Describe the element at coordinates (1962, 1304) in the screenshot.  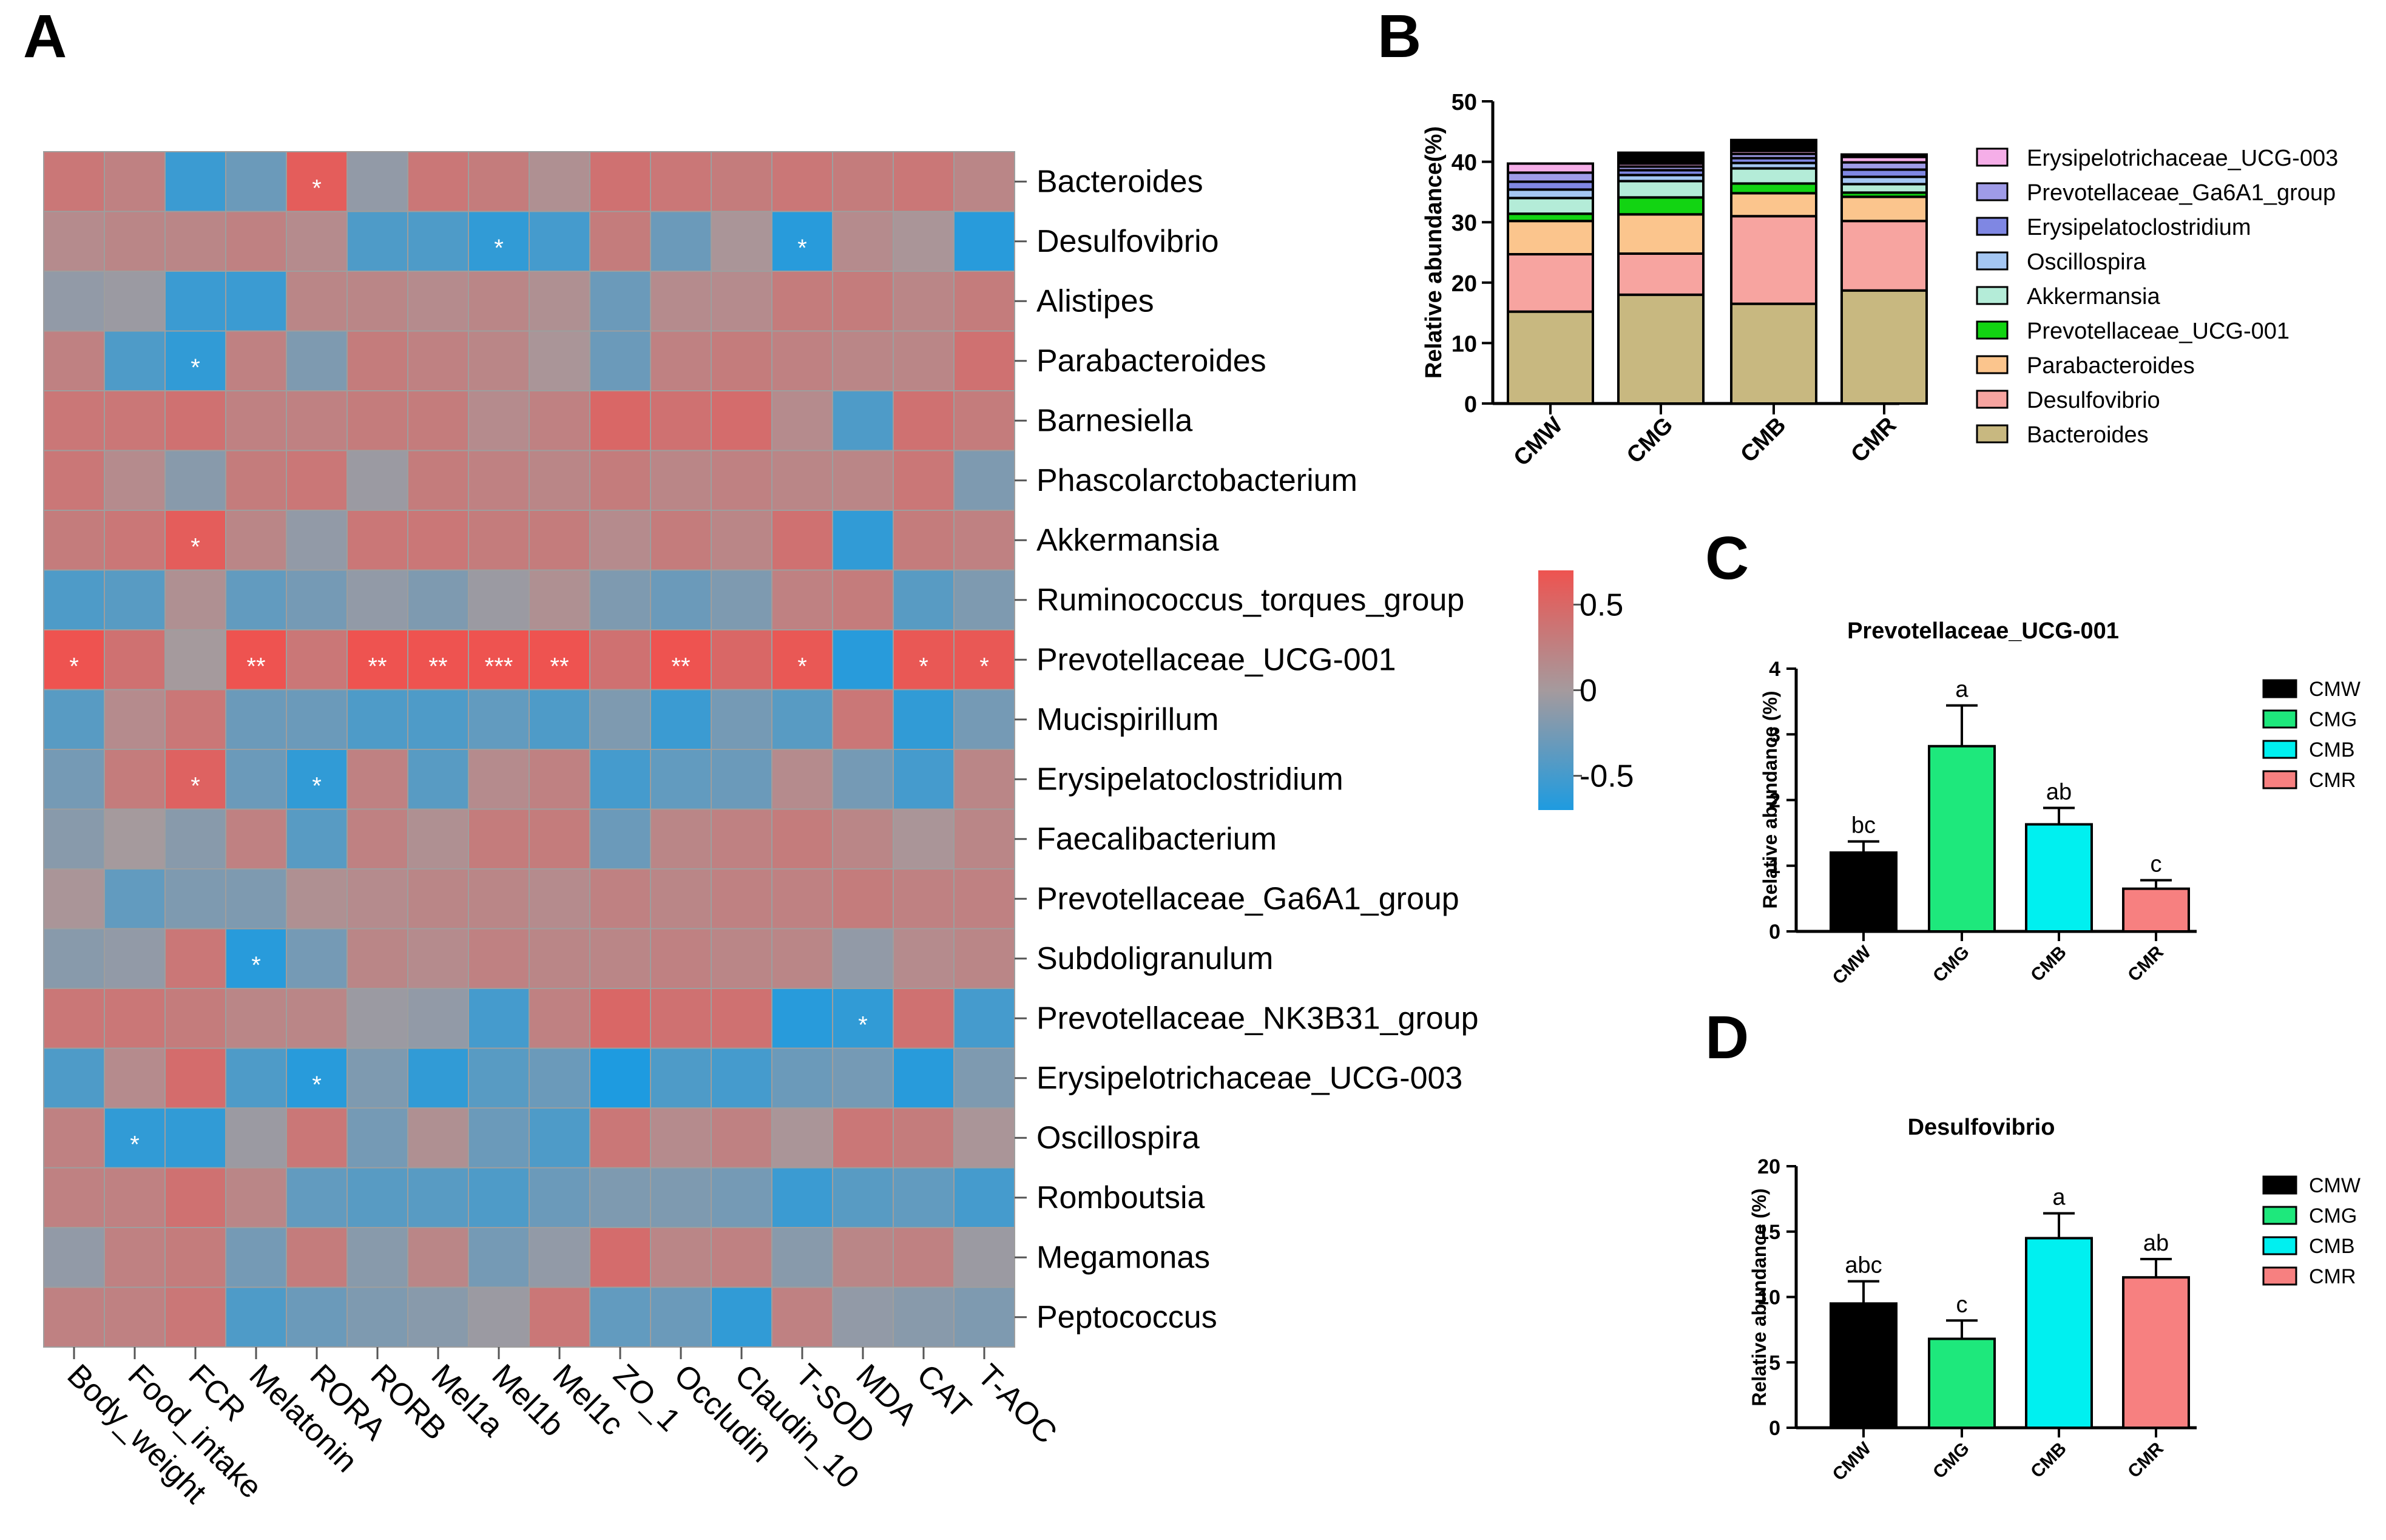
I see `significance-letter: c` at that location.